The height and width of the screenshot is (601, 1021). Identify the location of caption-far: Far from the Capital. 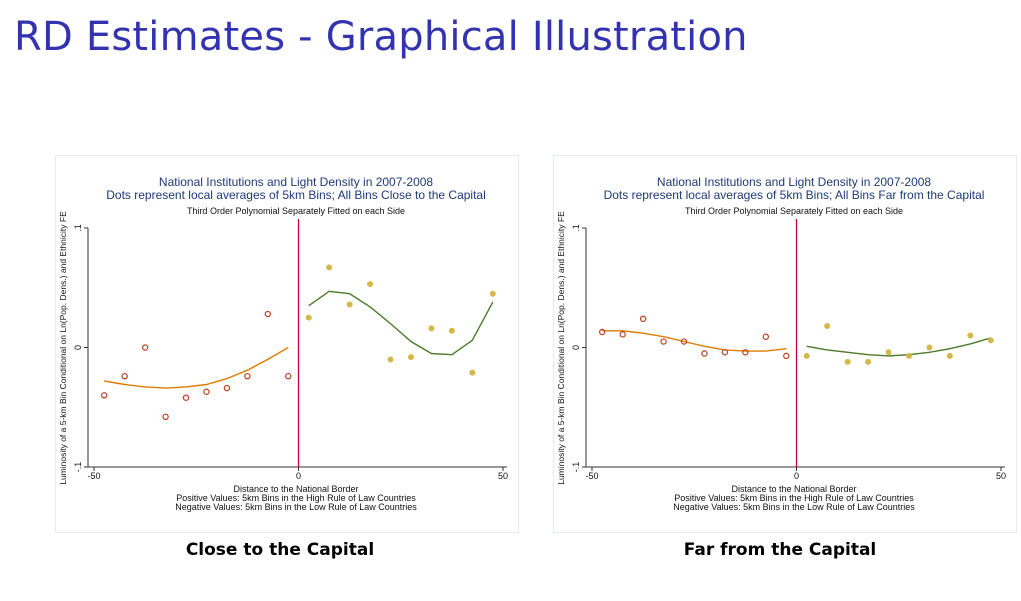
(780, 550).